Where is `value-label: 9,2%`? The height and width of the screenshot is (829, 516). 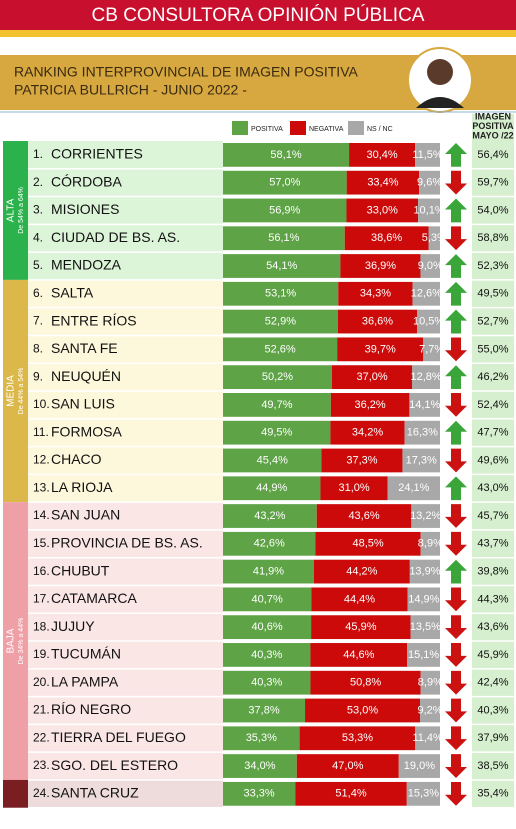 value-label: 9,2% is located at coordinates (429, 710).